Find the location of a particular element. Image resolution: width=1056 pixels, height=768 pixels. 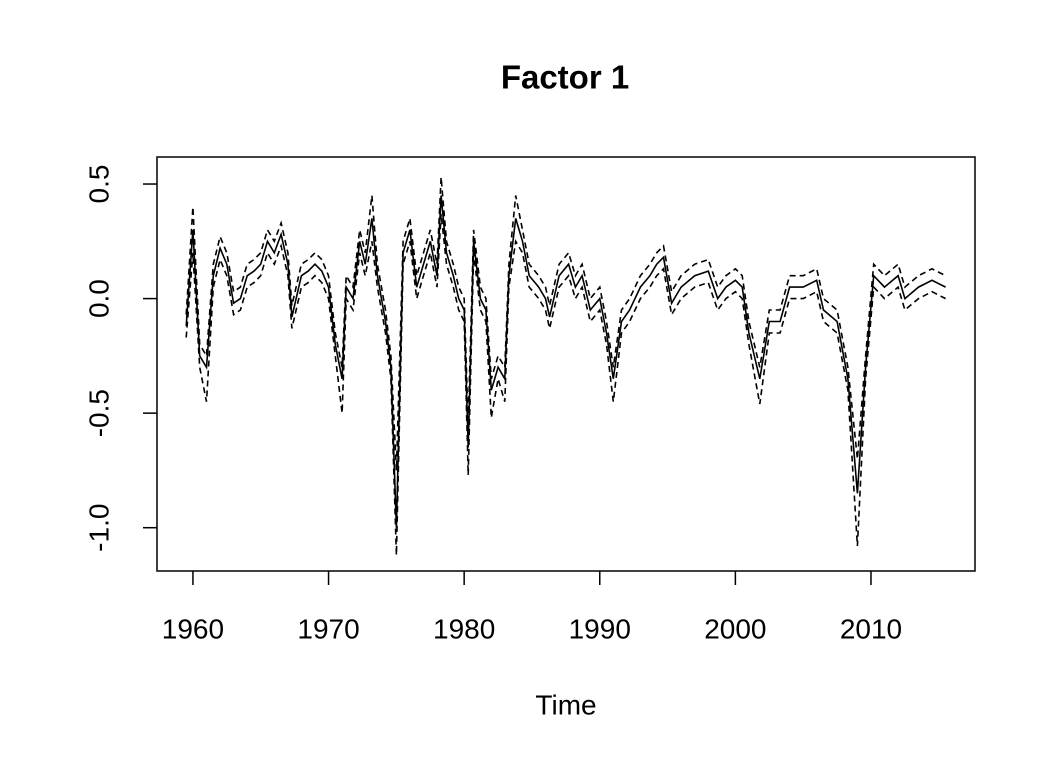

x-tick-label: 1960 is located at coordinates (193, 628).